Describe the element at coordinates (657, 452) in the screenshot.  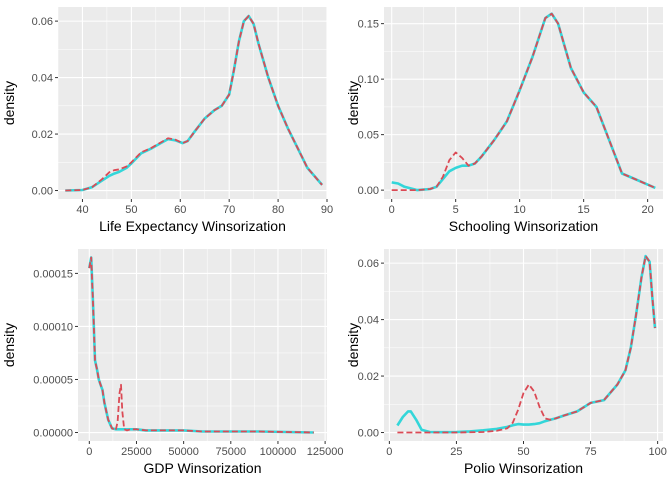
I see `x-tick-label: 100` at that location.